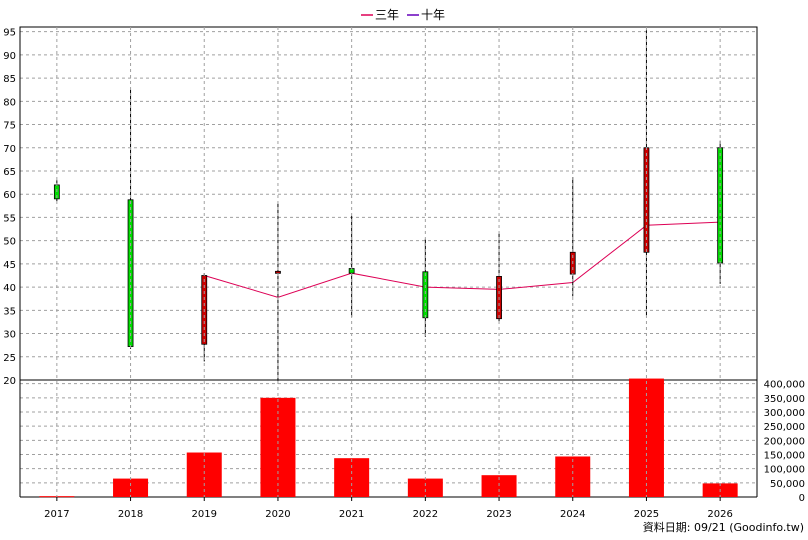 The image size is (808, 540). What do you see at coordinates (425, 514) in the screenshot?
I see `x-tick-label: 2022` at bounding box center [425, 514].